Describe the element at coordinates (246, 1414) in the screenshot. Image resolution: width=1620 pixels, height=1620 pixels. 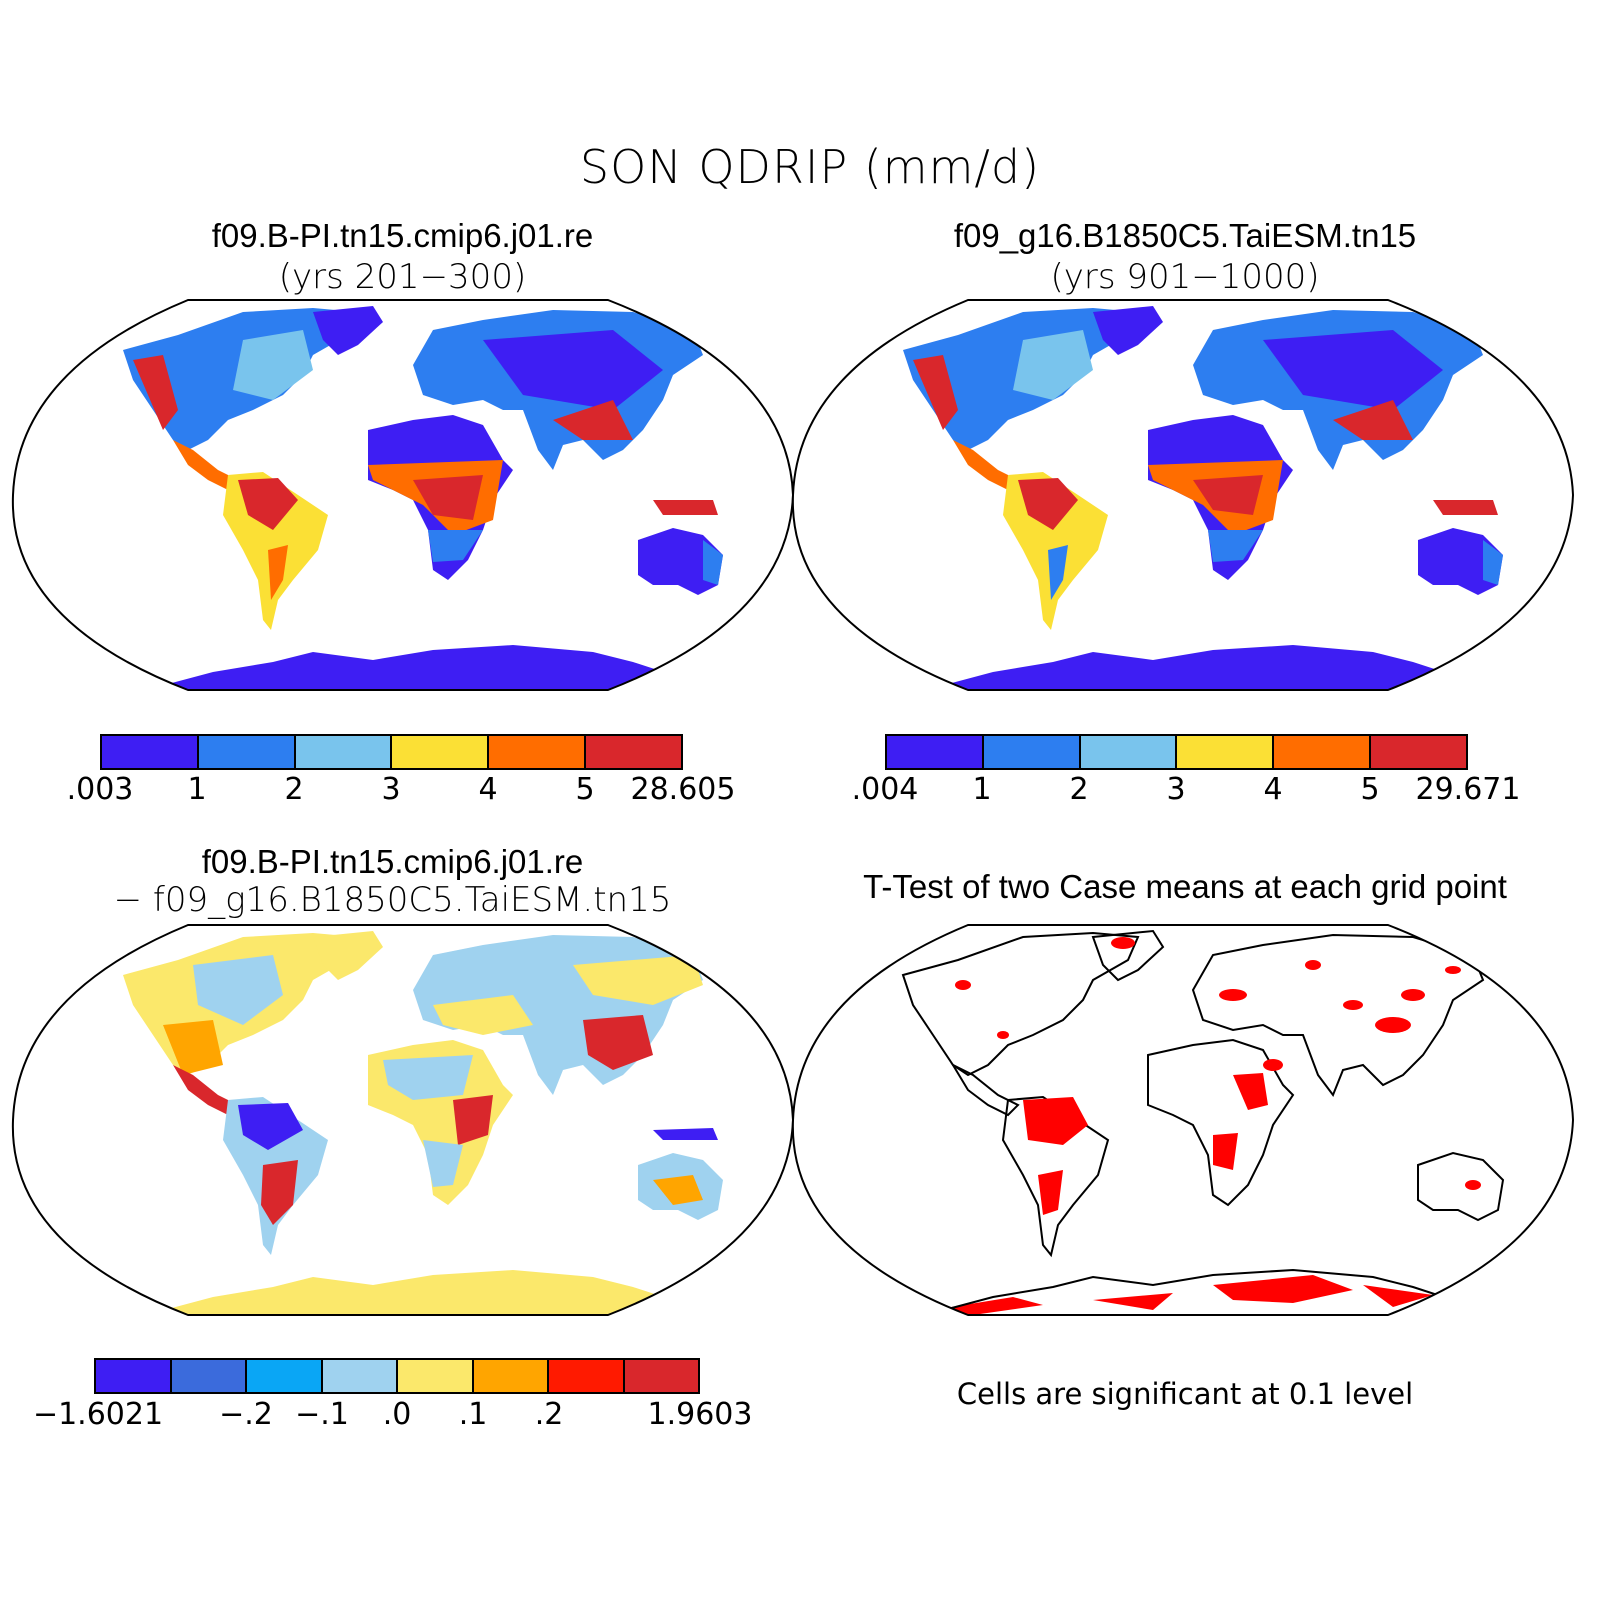
I see `colorbar-tick-label: −.2` at that location.